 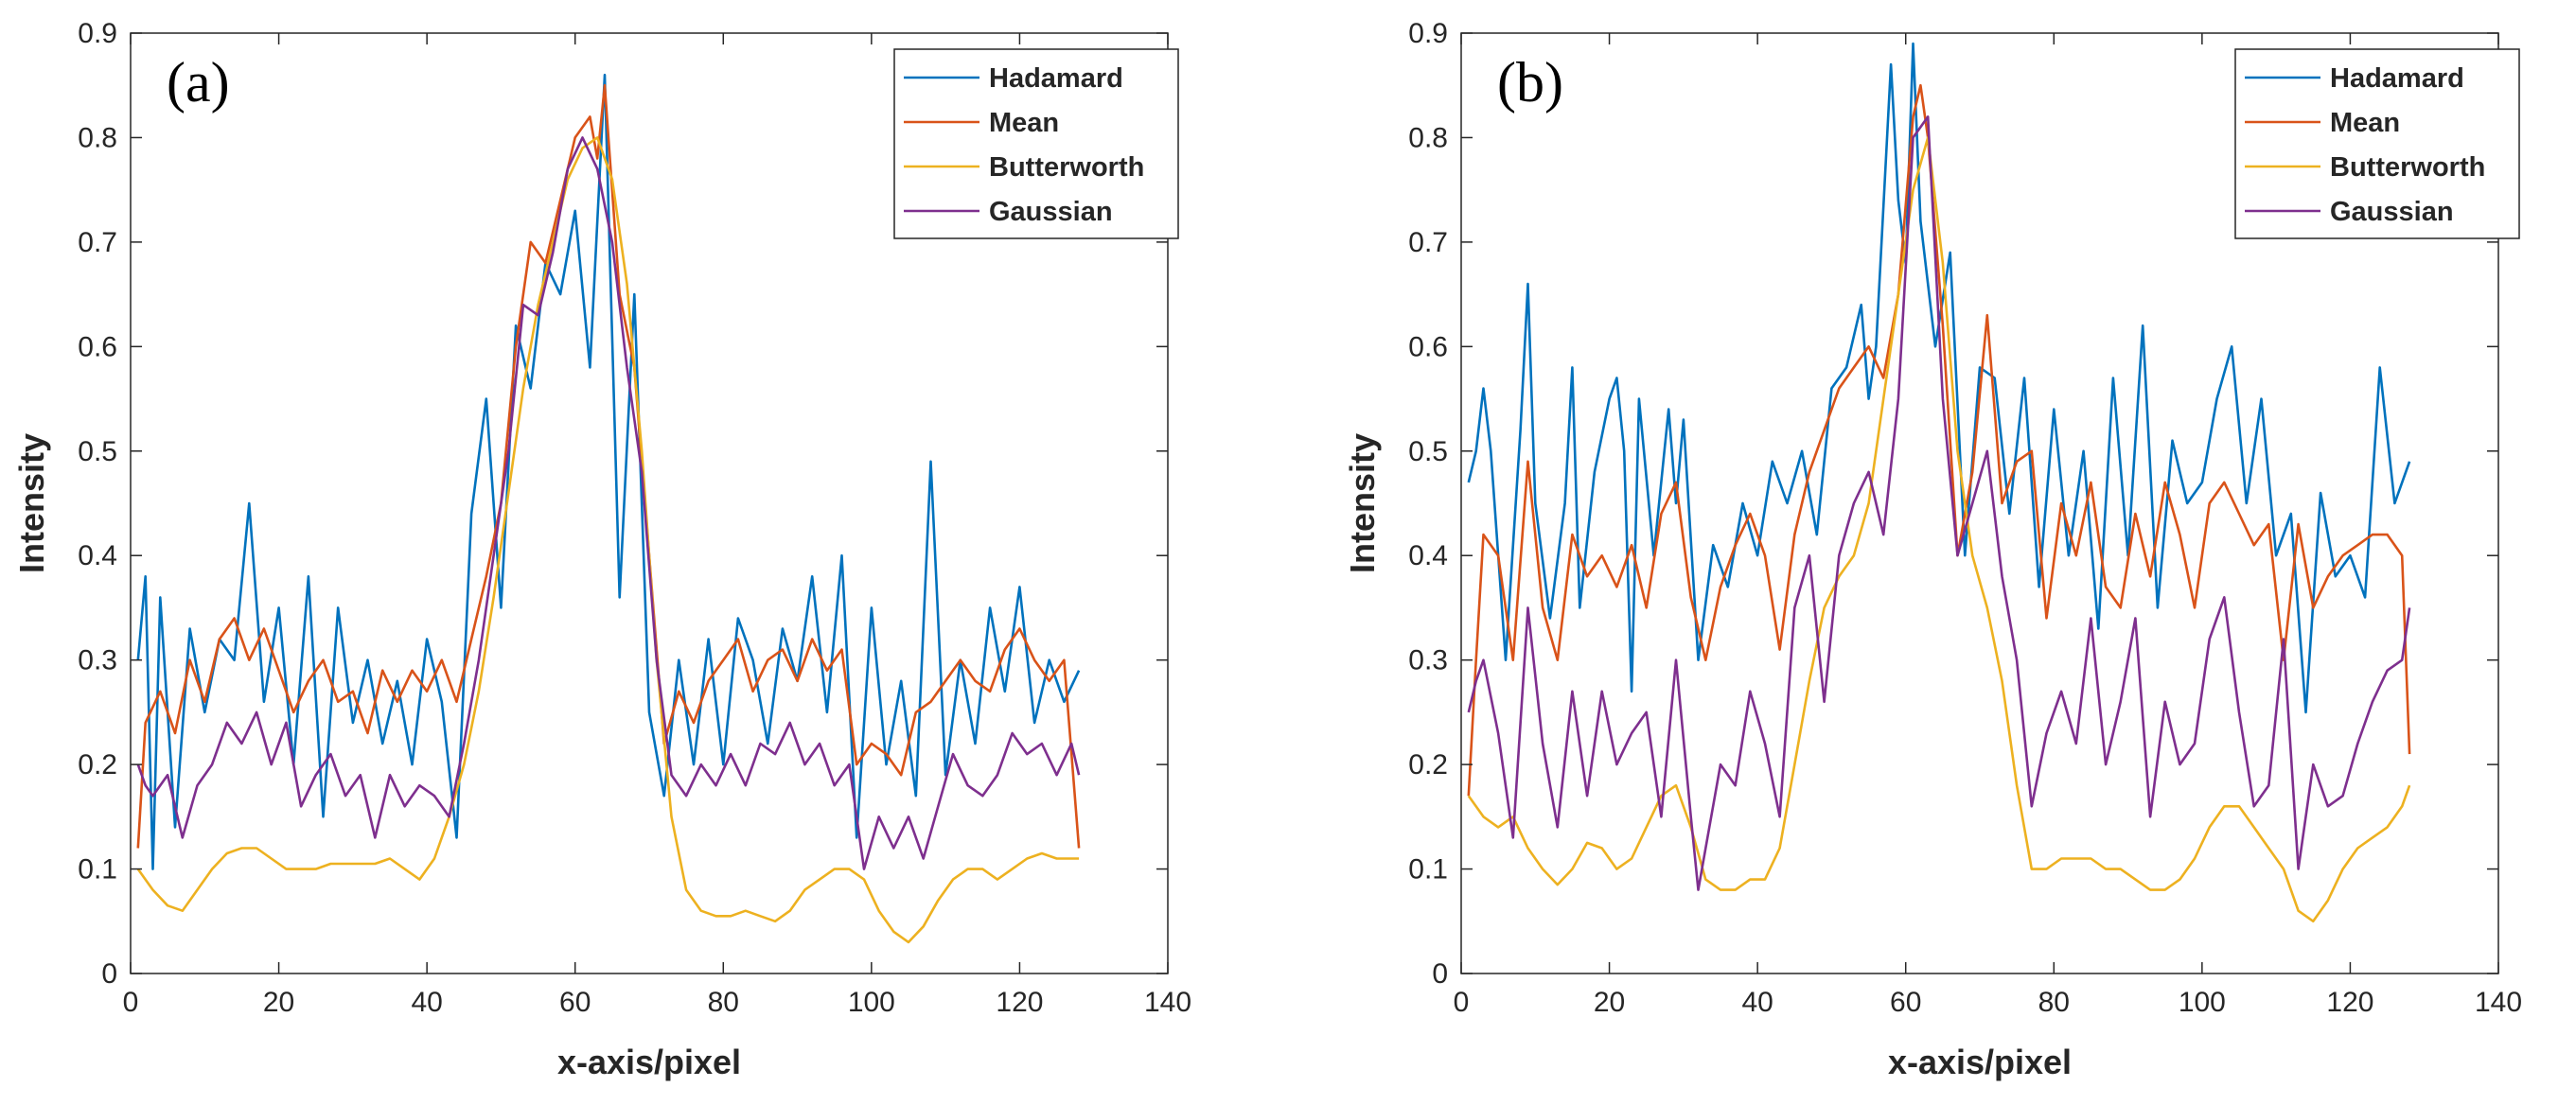 What do you see at coordinates (198, 82) in the screenshot?
I see `panel-label: (a)` at bounding box center [198, 82].